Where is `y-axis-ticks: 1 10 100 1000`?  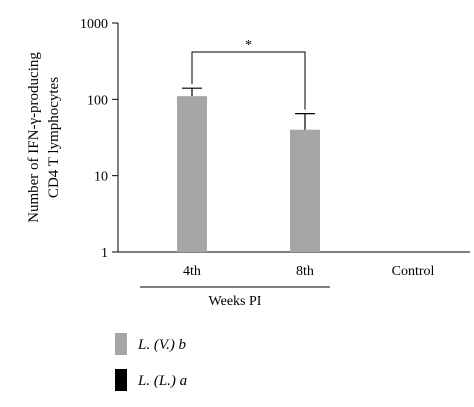 y-axis-ticks: 1 10 100 1000 is located at coordinates (99, 139).